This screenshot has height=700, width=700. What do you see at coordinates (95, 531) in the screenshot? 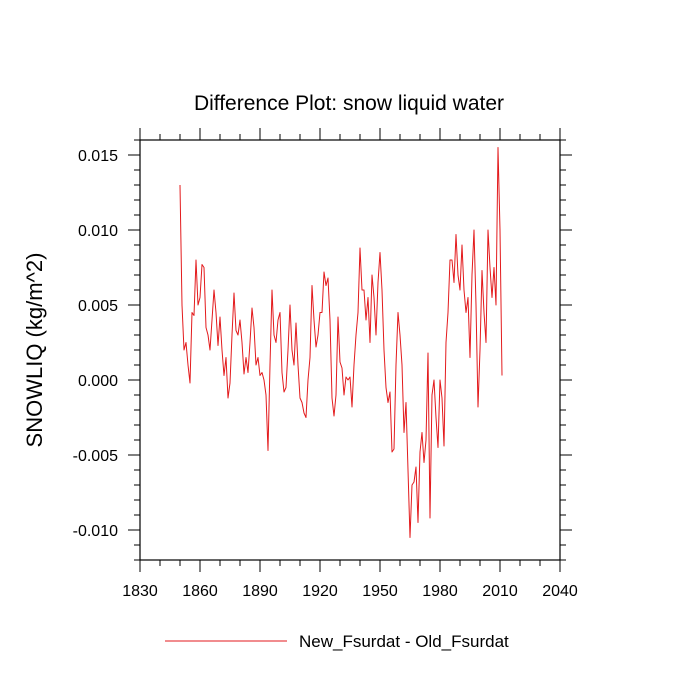
I see `y-tick-label: -0.010` at bounding box center [95, 531].